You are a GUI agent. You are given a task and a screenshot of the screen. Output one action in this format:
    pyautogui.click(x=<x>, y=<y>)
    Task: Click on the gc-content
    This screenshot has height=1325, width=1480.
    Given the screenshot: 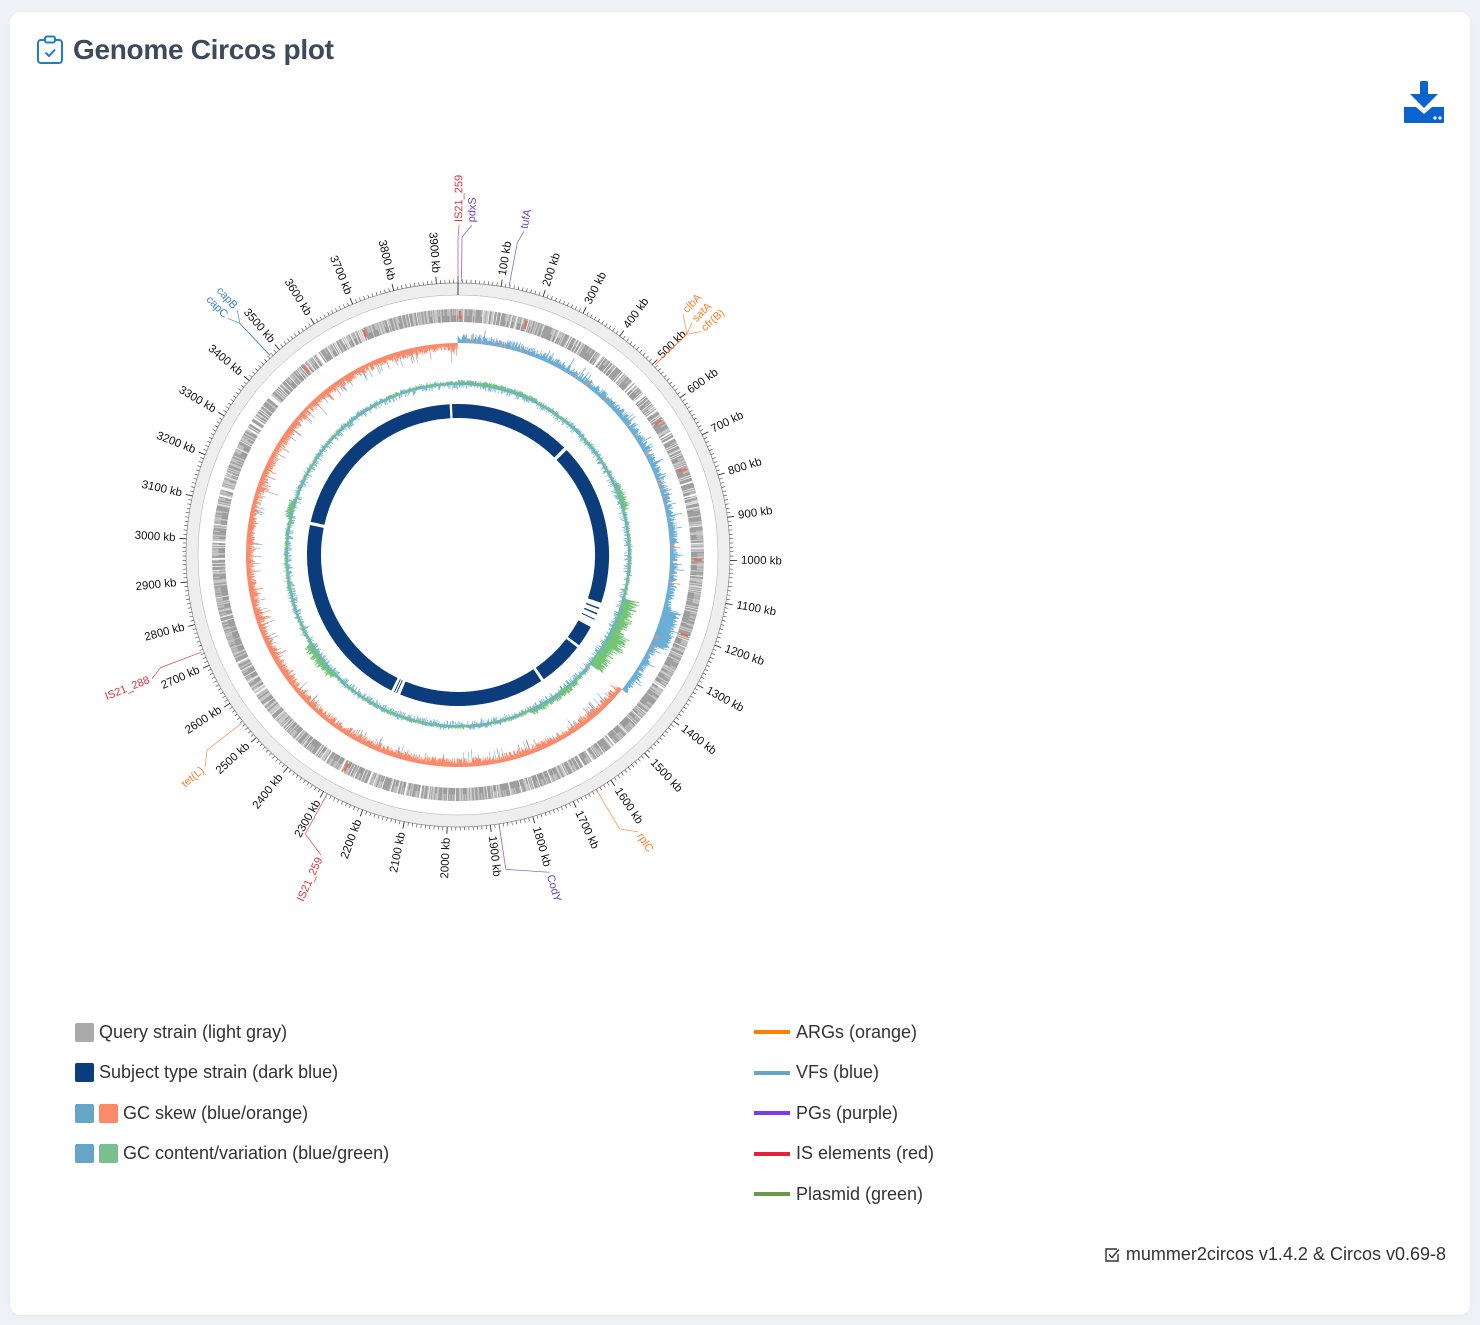 What is the action you would take?
    pyautogui.click(x=458, y=555)
    